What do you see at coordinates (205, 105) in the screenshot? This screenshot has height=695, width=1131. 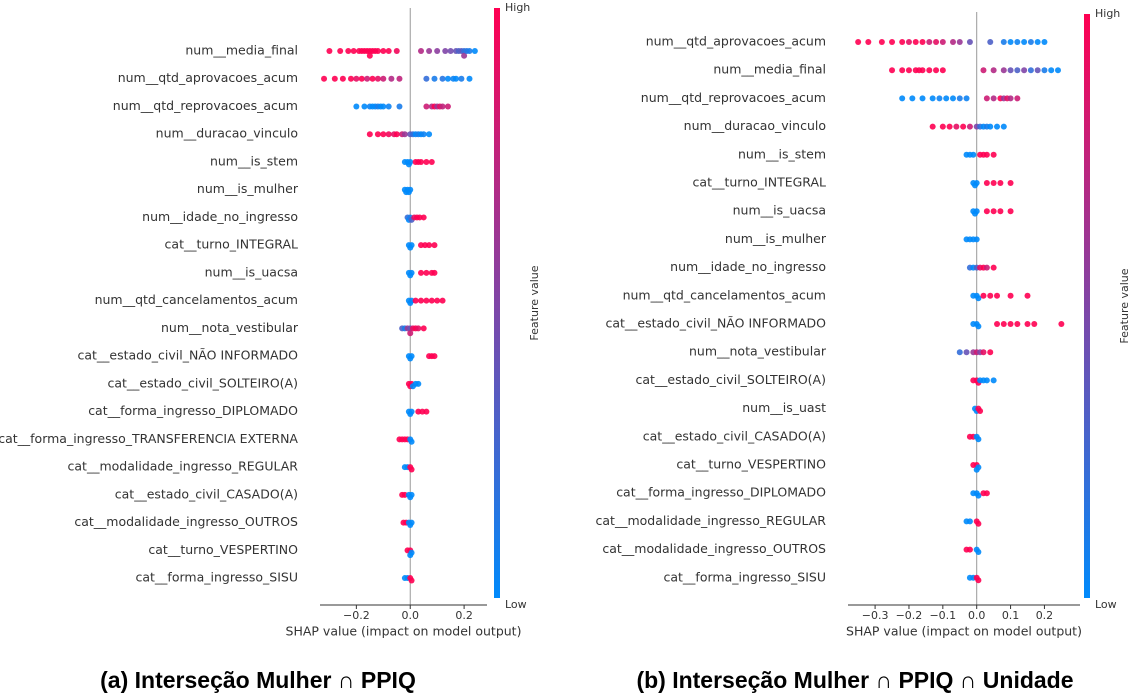 I see `feature-label: num__qtd_reprovacoes_acum` at bounding box center [205, 105].